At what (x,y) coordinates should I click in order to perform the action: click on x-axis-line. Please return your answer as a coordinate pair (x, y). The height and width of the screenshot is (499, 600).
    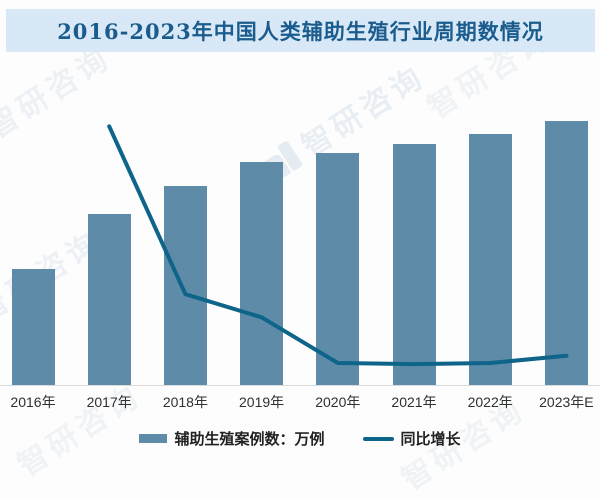
    Looking at the image, I should click on (300, 385).